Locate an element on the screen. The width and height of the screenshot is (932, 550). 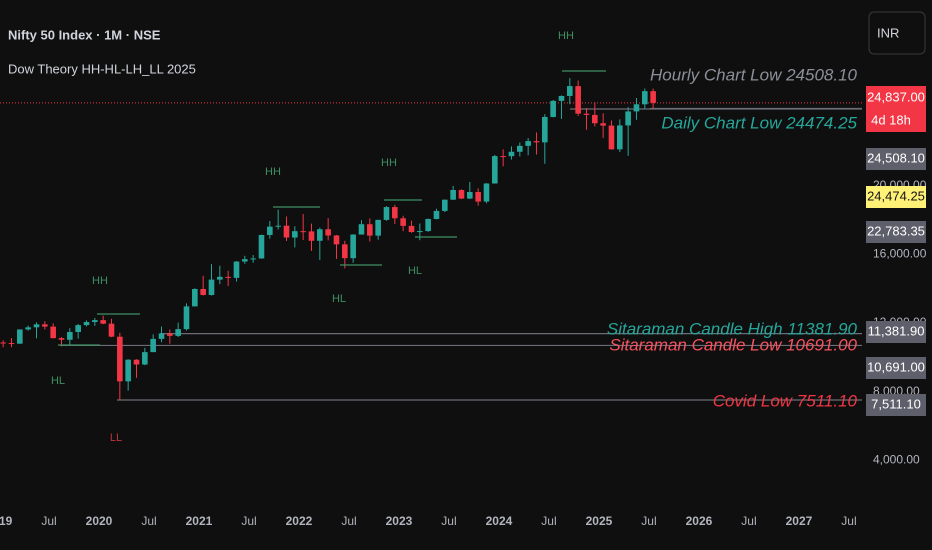
y-tick-label: 4,000.00 is located at coordinates (896, 459).